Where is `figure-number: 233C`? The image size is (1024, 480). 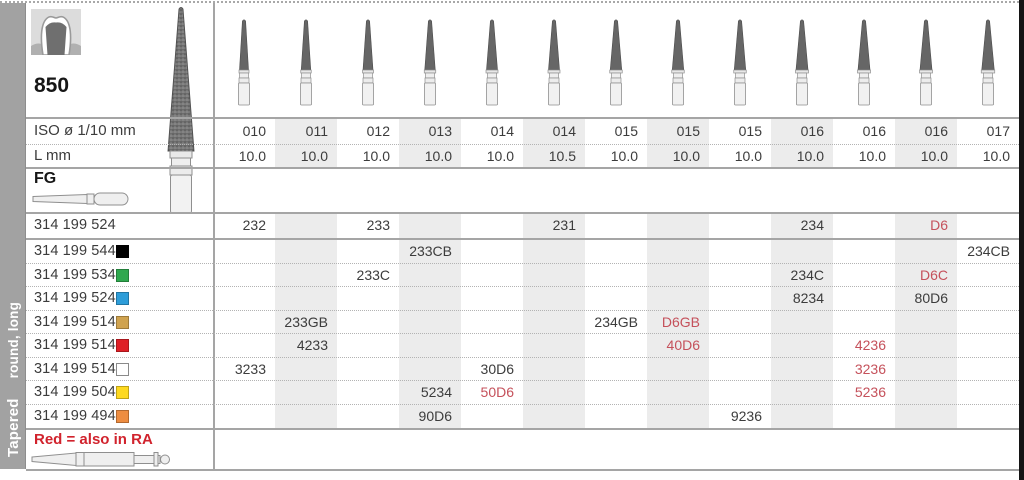 figure-number: 233C is located at coordinates (373, 274).